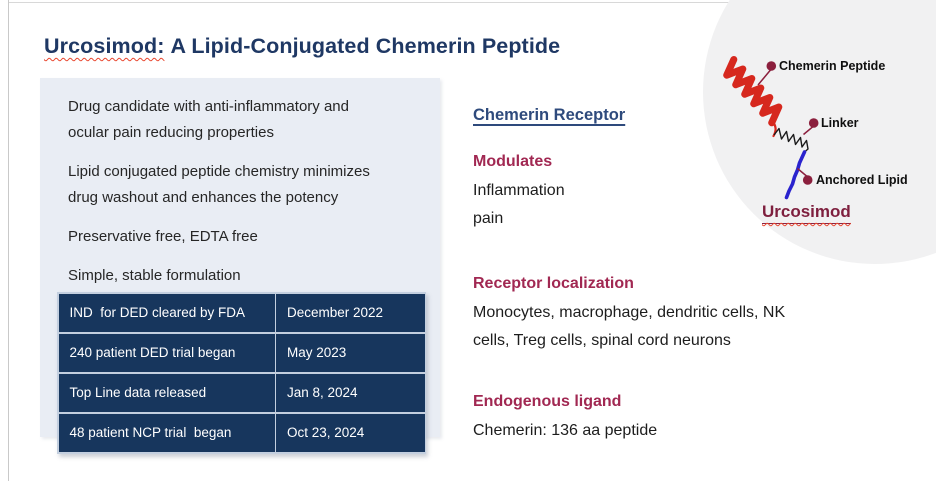 Image resolution: width=936 pixels, height=481 pixels. I want to click on summary-line: ocular pain reducing properties, so click(171, 132).